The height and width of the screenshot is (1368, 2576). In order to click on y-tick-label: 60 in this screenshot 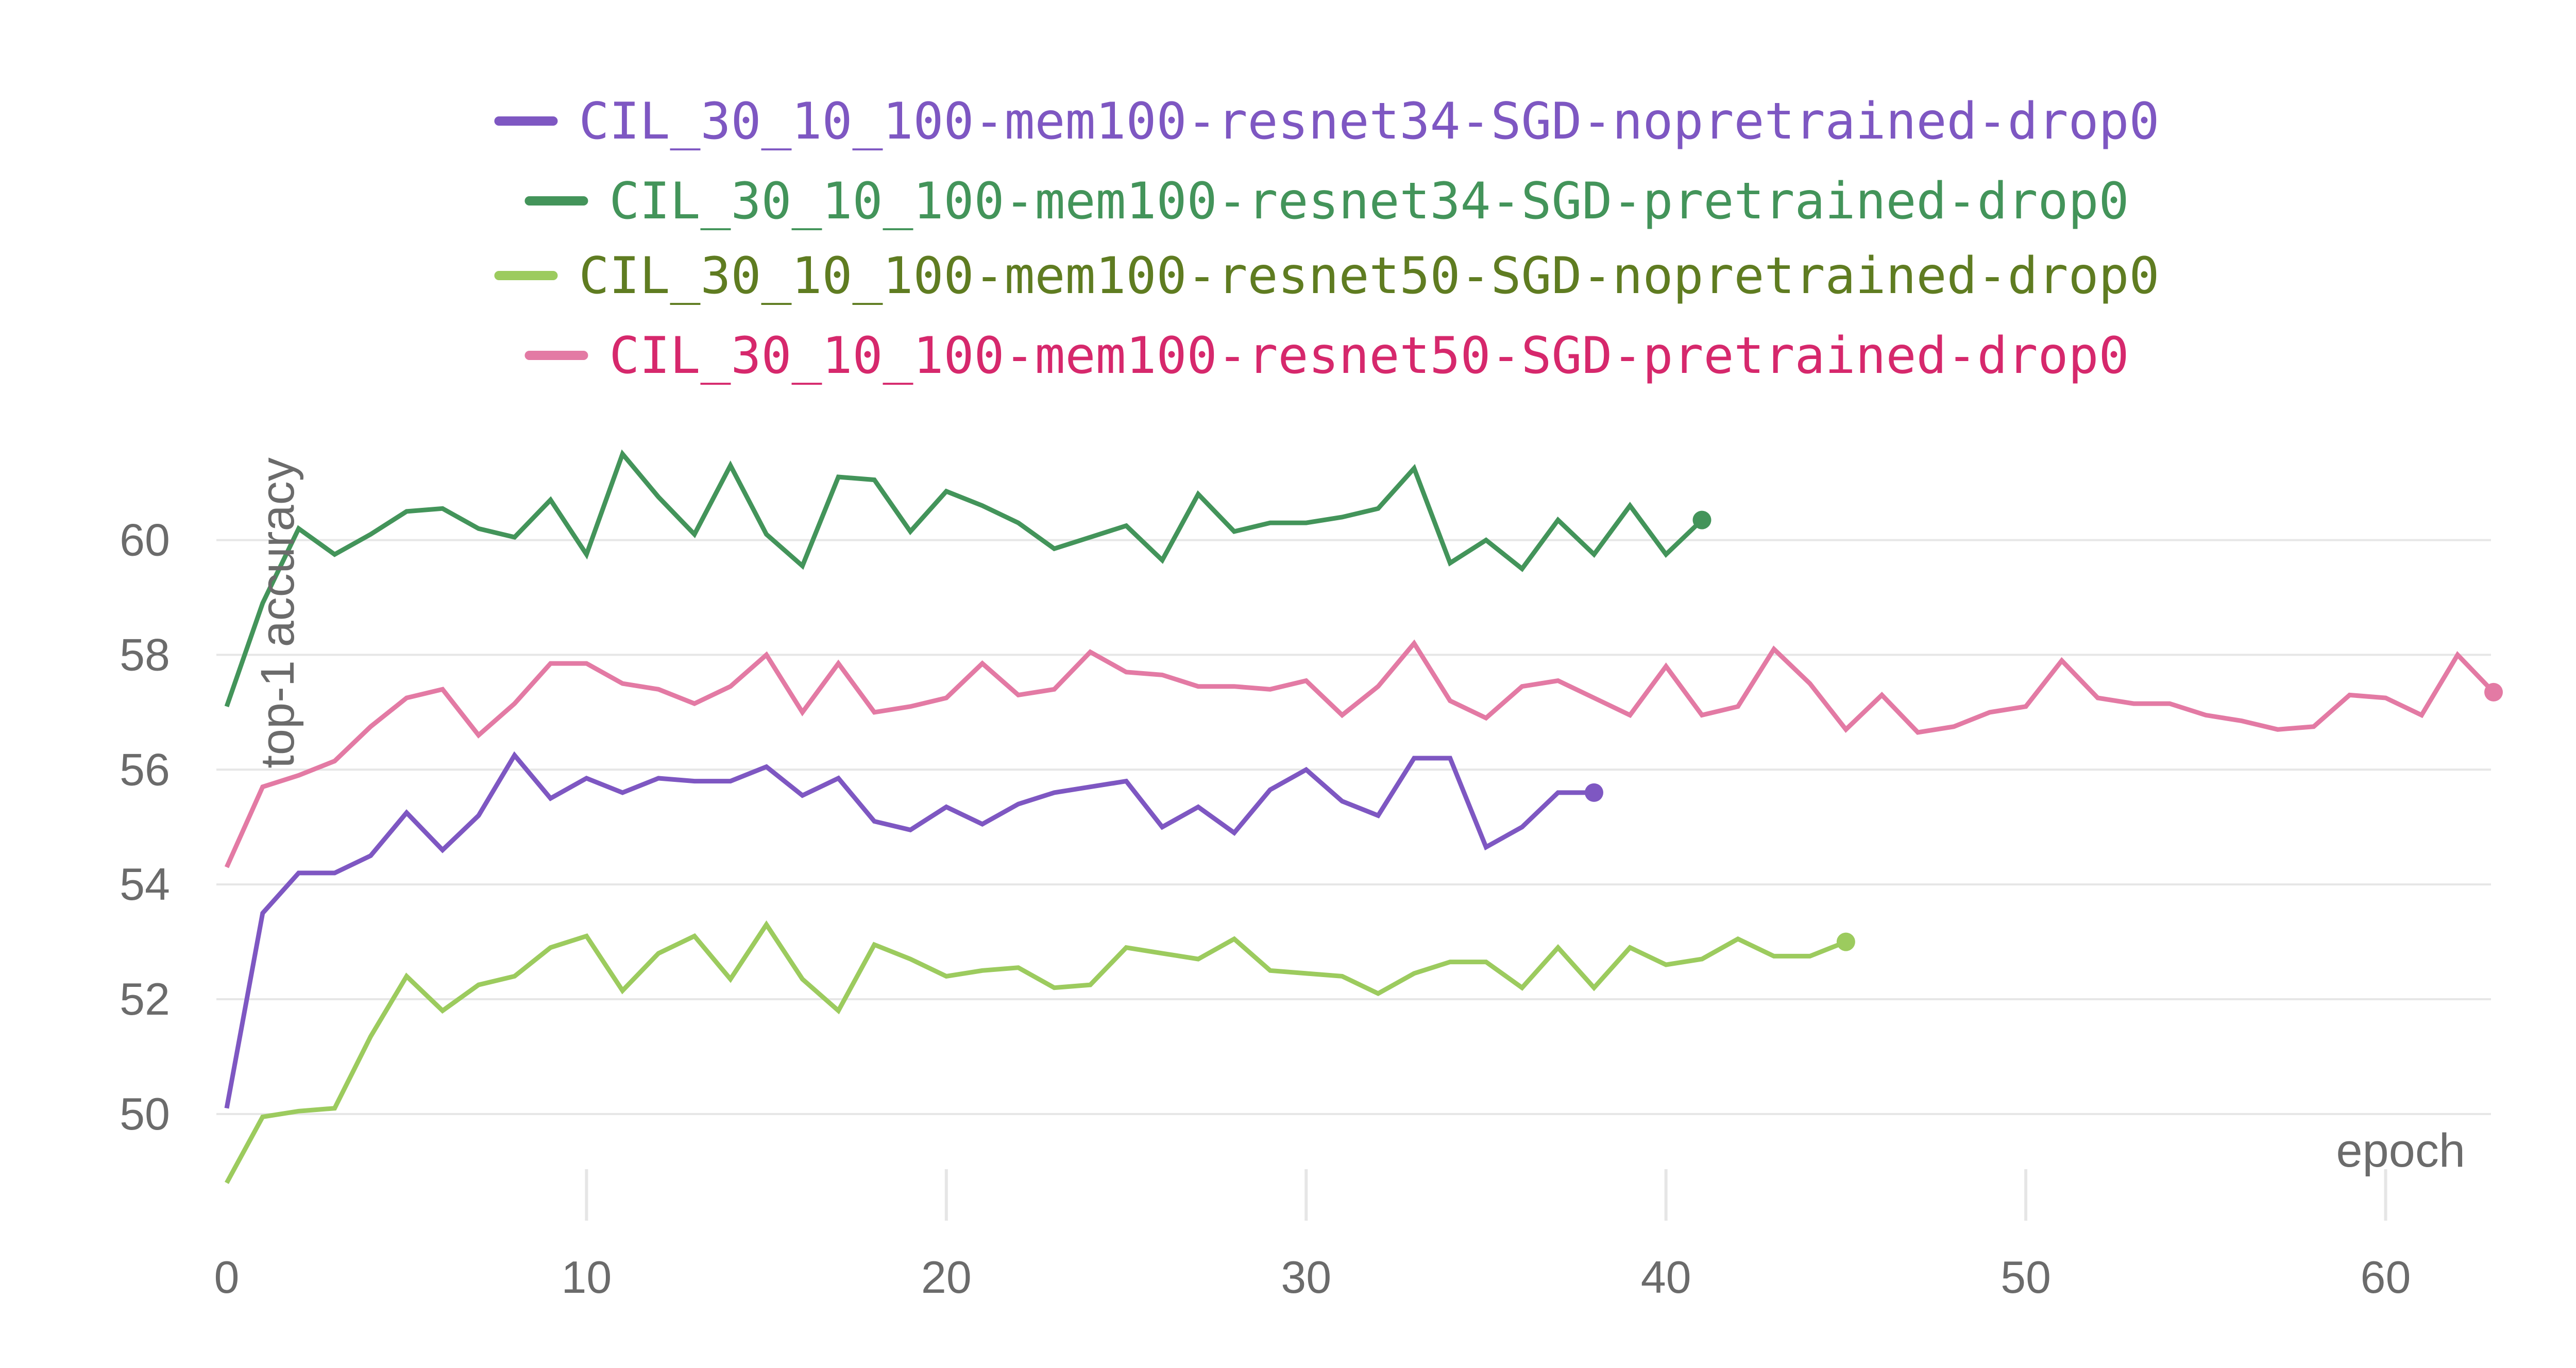, I will do `click(145, 540)`.